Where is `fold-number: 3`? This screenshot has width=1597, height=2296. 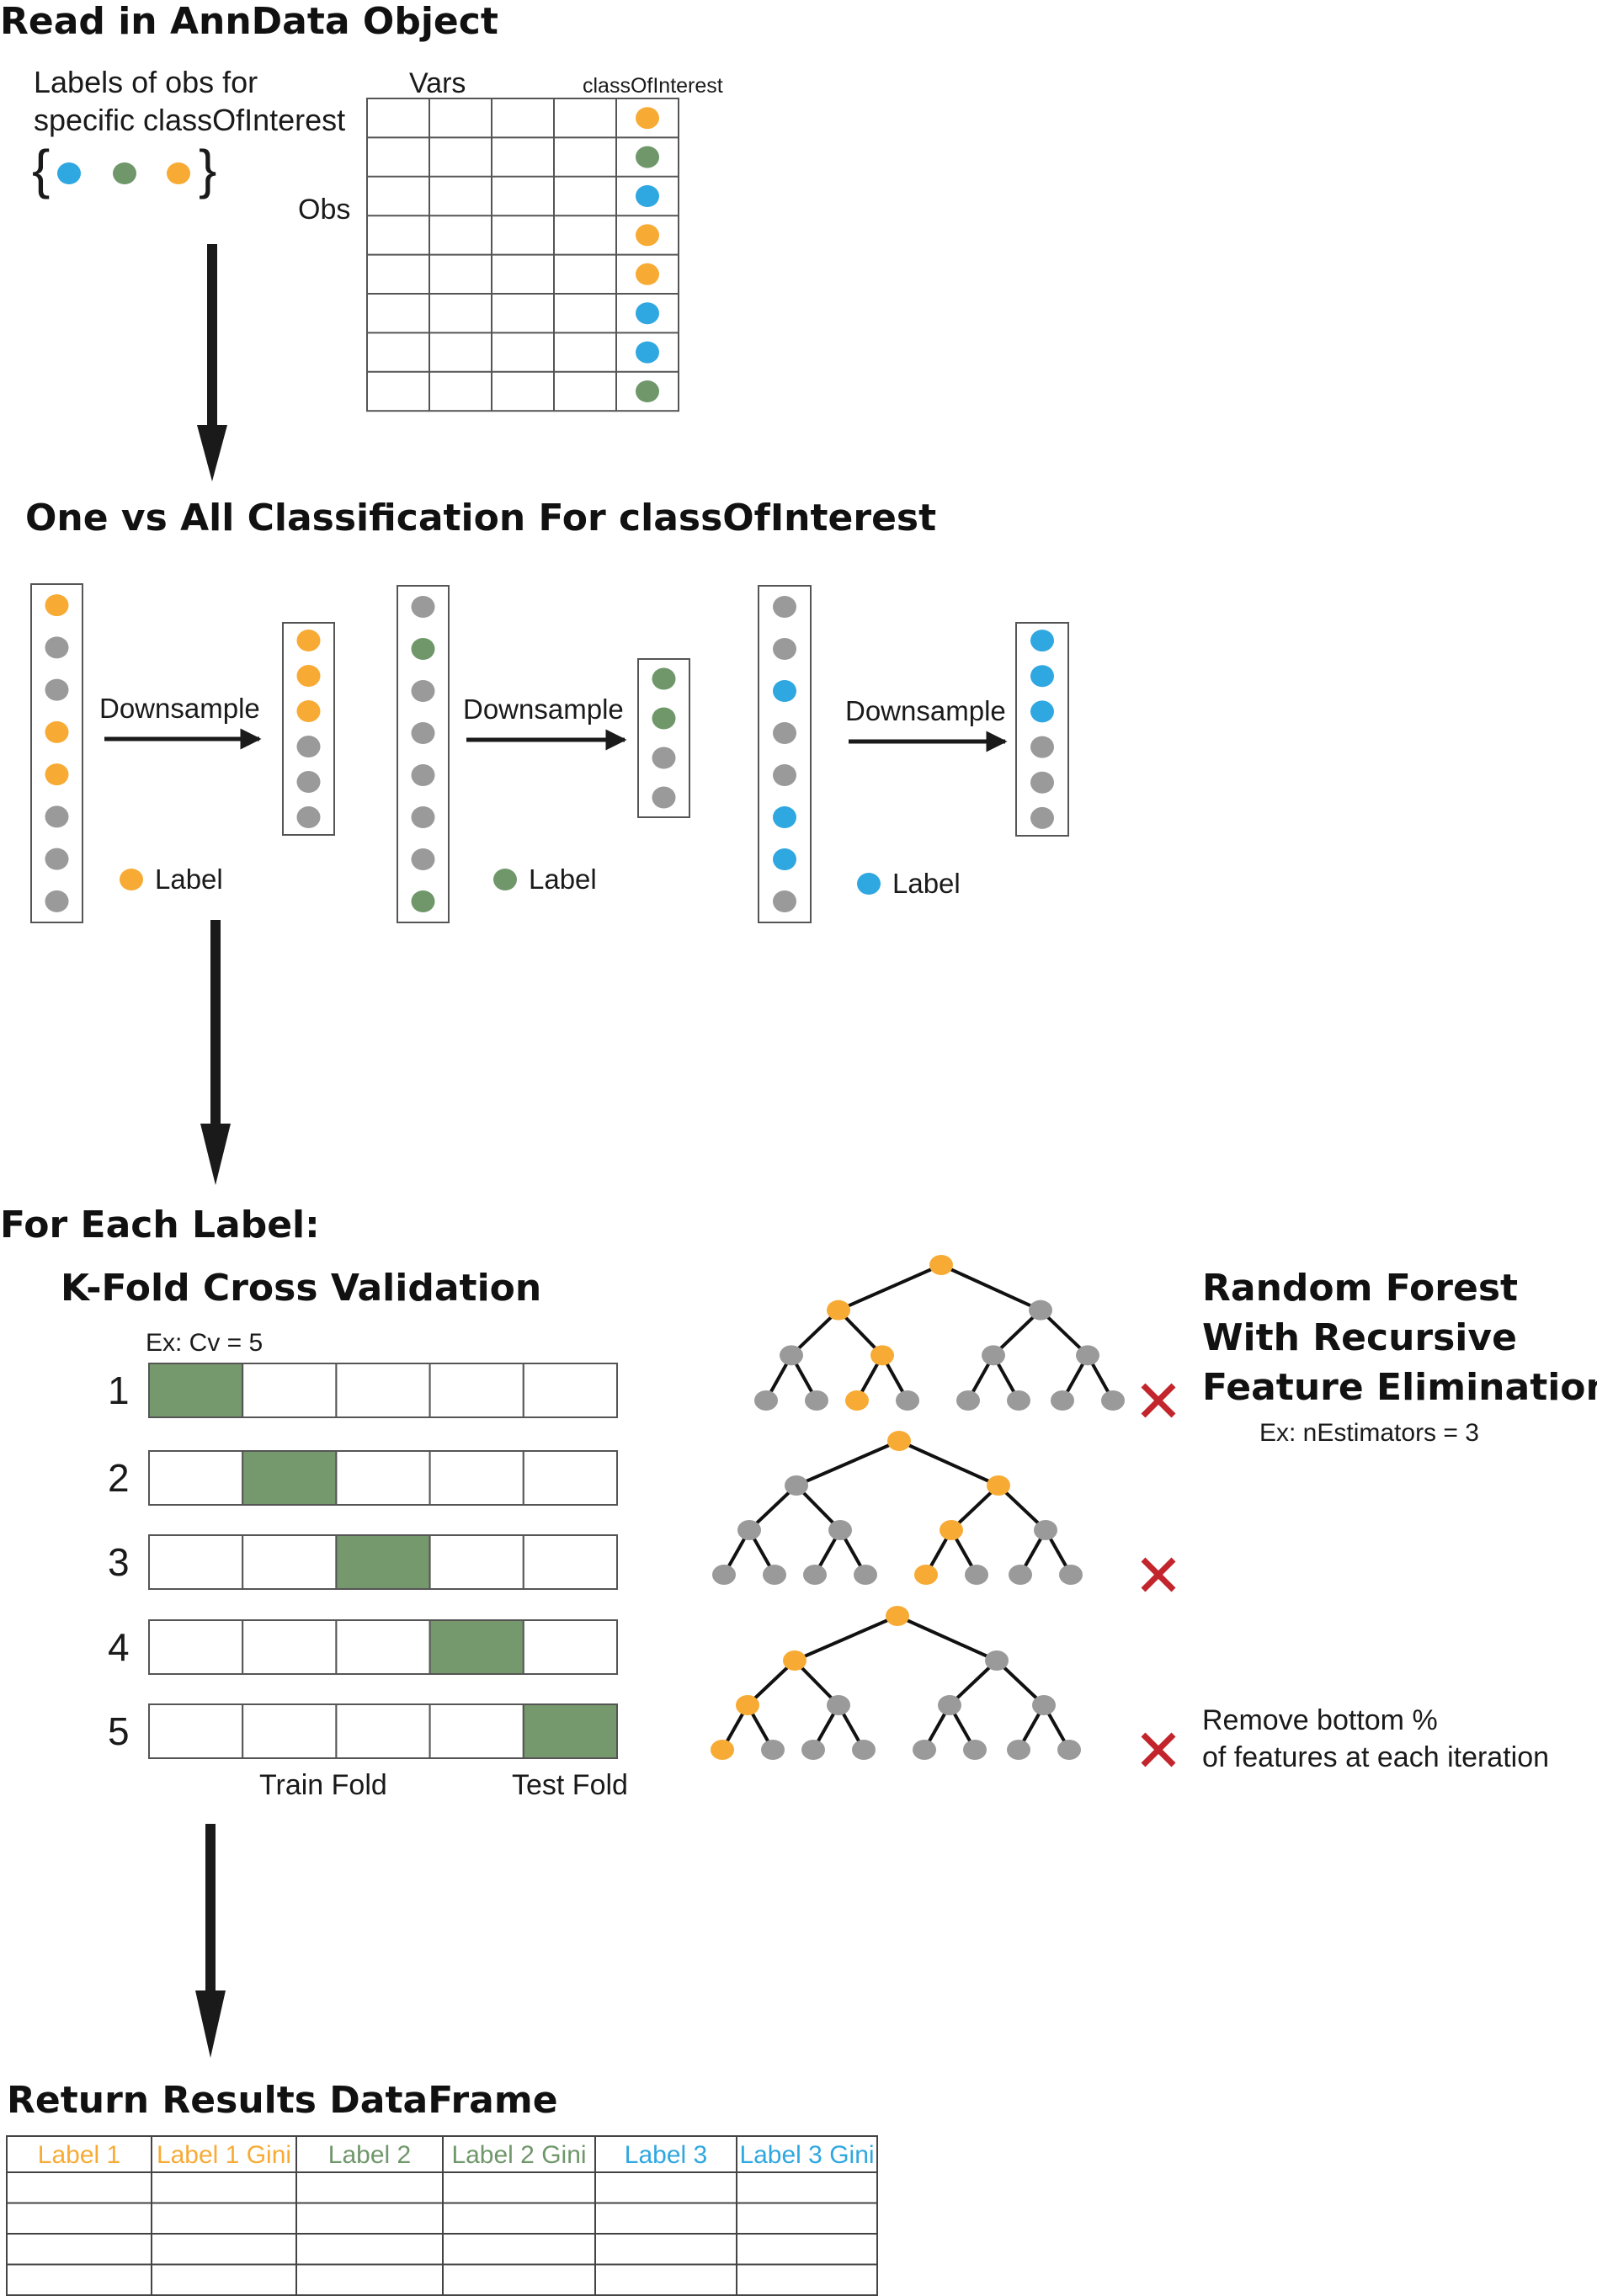
fold-number: 3 is located at coordinates (119, 1562).